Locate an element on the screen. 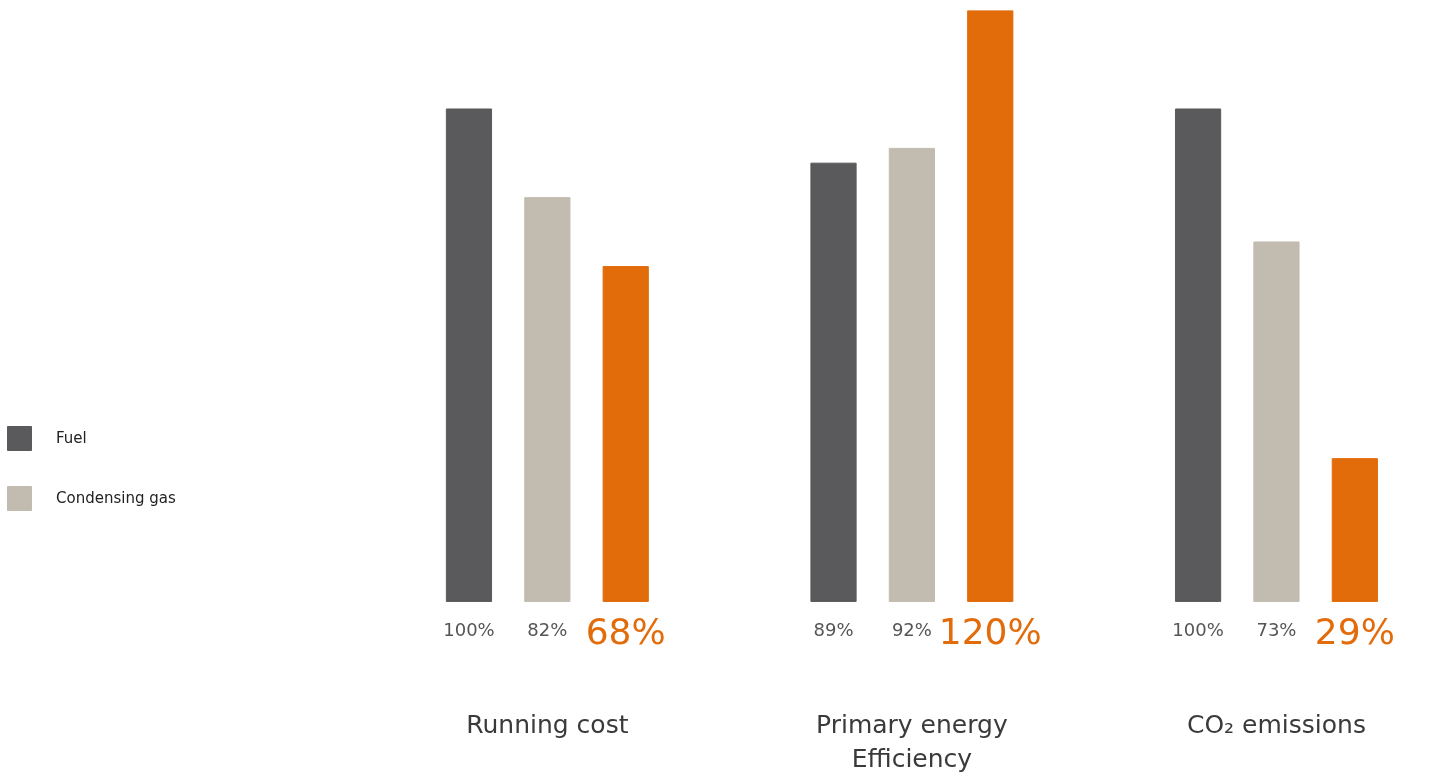 Image resolution: width=1446 pixels, height=776 pixels. x-tick-label: Primary energy Efficiency is located at coordinates (912, 741).